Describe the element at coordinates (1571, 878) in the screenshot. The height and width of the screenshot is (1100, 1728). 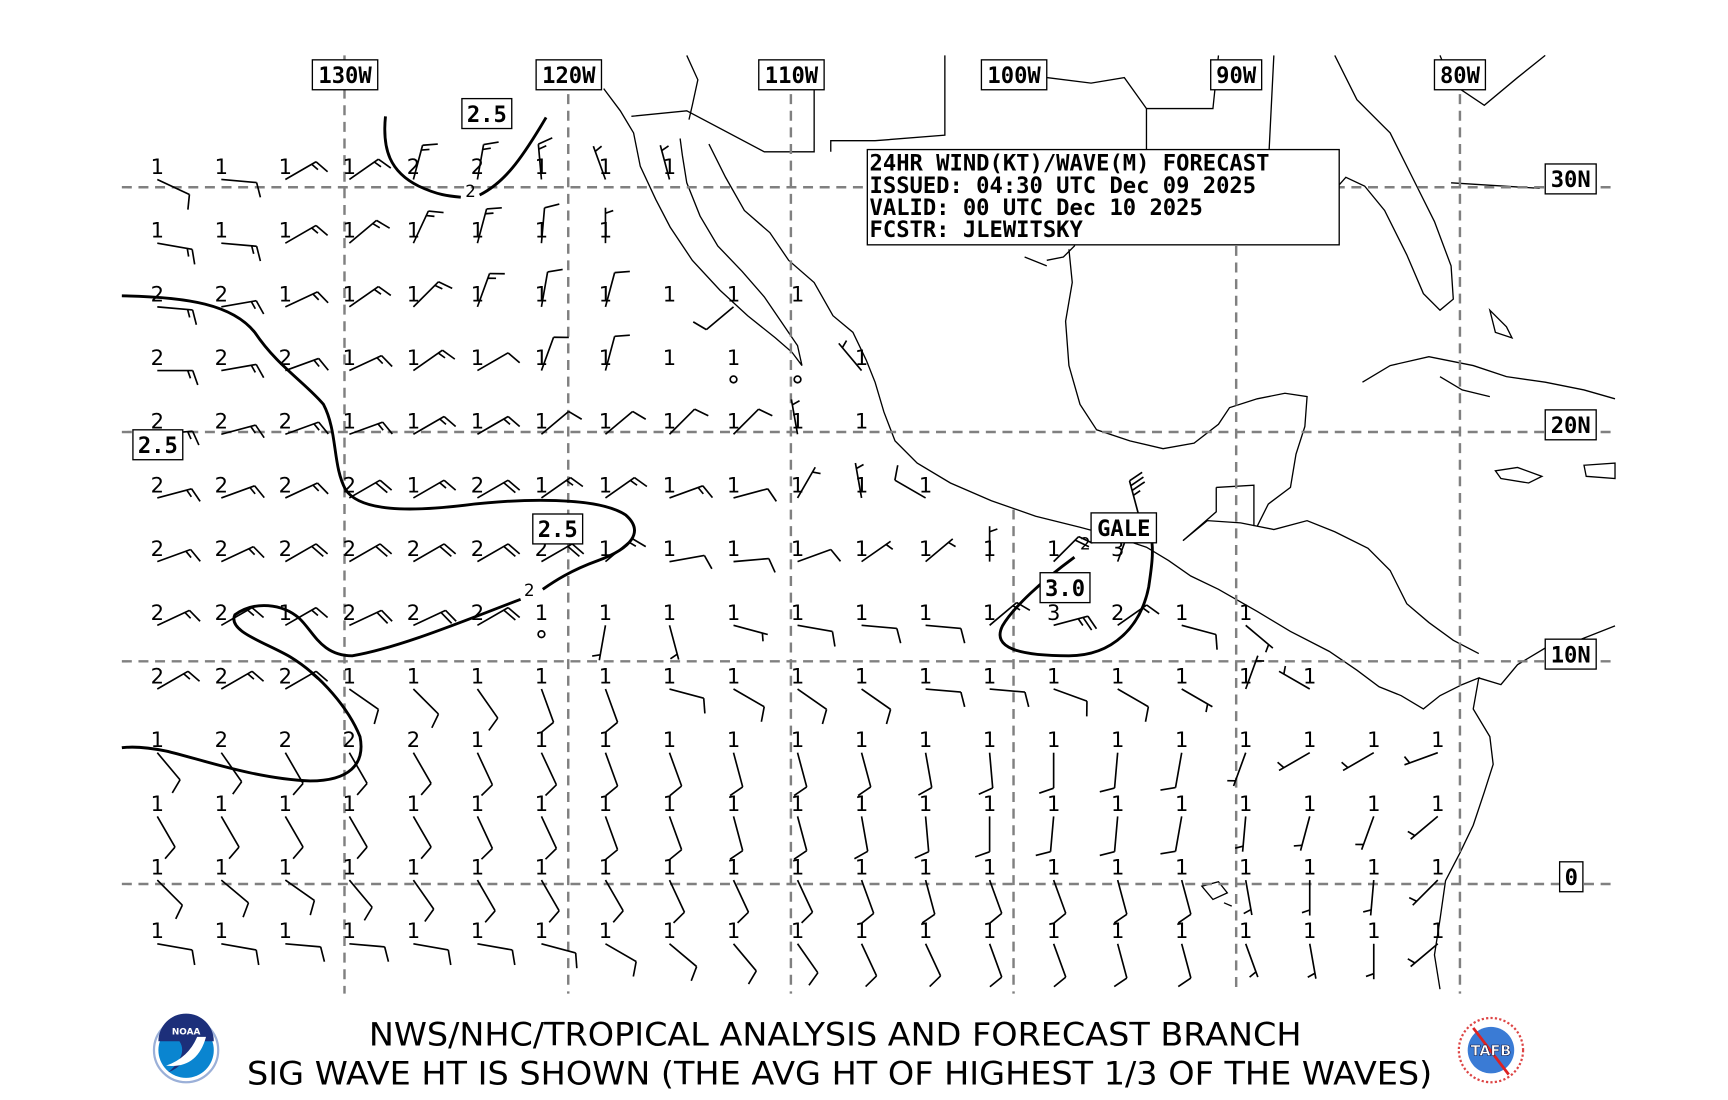
I see `svg-text: 0` at that location.